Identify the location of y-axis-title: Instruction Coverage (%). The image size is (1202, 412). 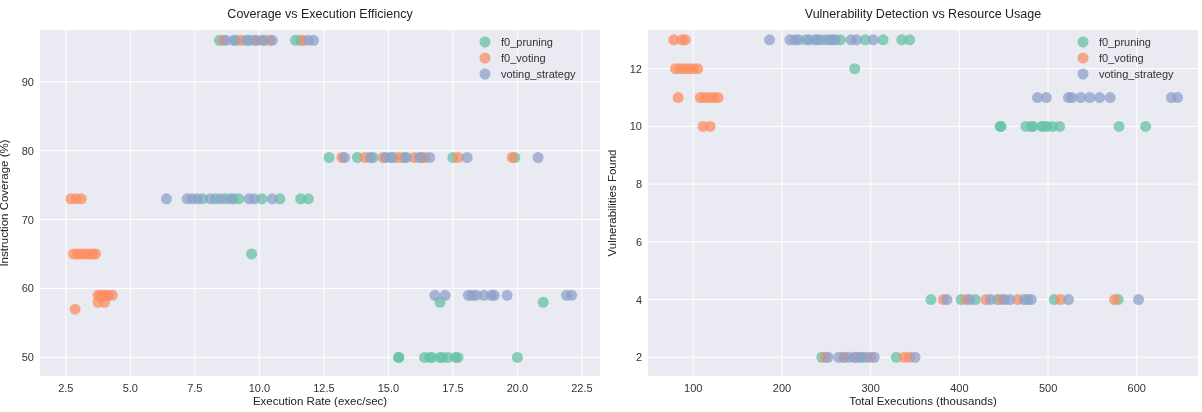
(5, 203).